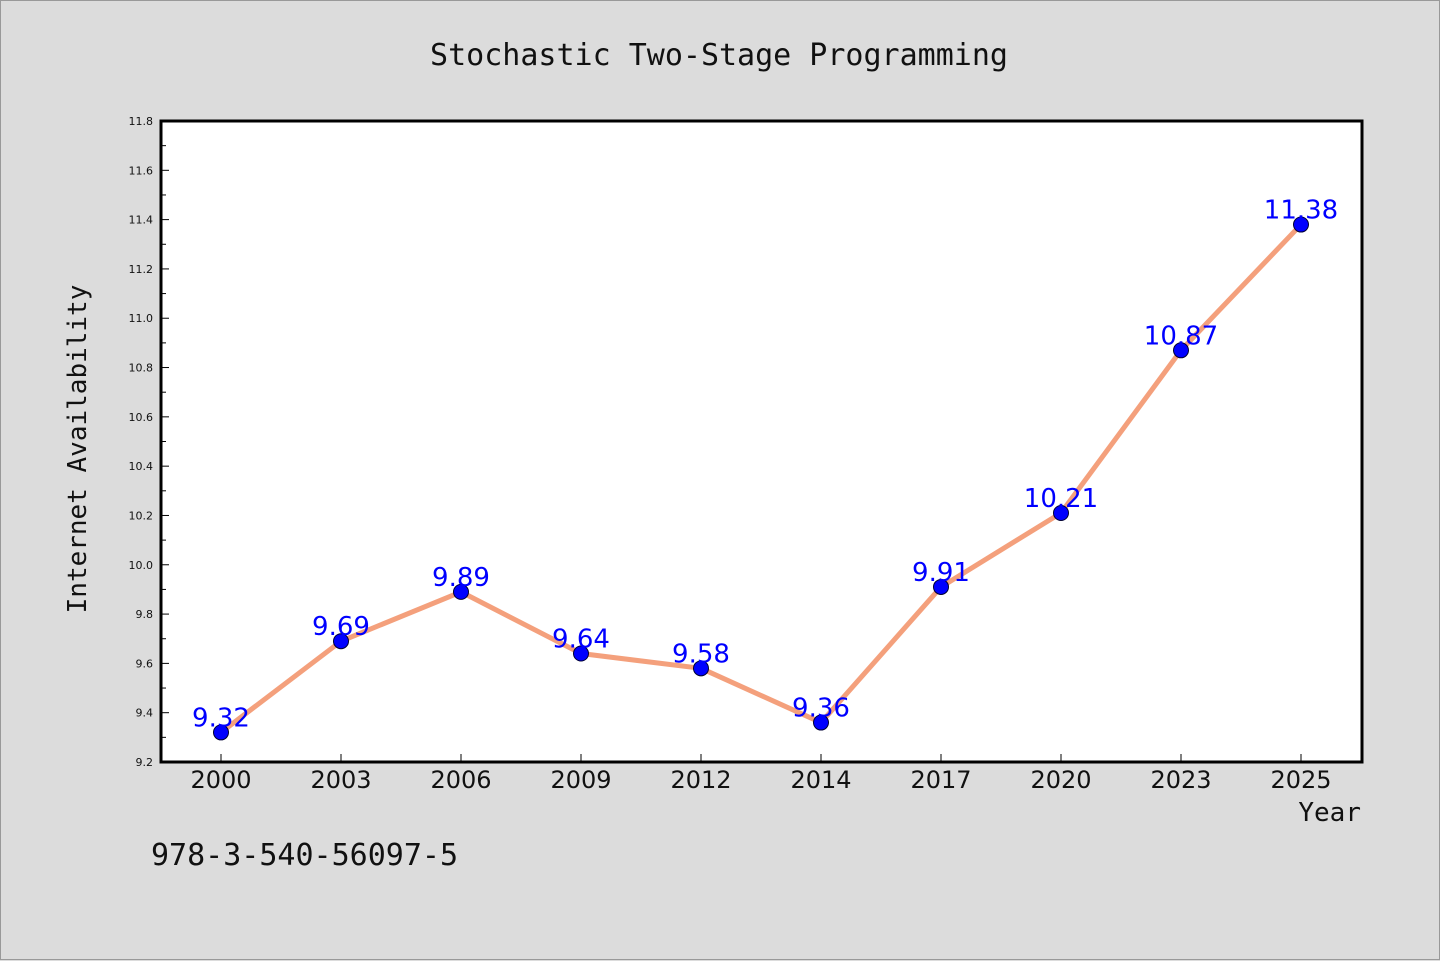 This screenshot has width=1440, height=961. Describe the element at coordinates (141, 515) in the screenshot. I see `y-tick-label: 10.2` at that location.